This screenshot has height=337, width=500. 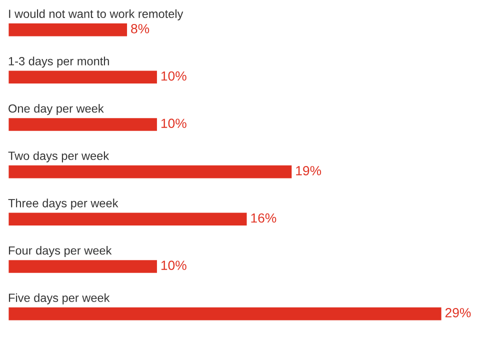 What do you see at coordinates (140, 29) in the screenshot?
I see `data-label: 8%` at bounding box center [140, 29].